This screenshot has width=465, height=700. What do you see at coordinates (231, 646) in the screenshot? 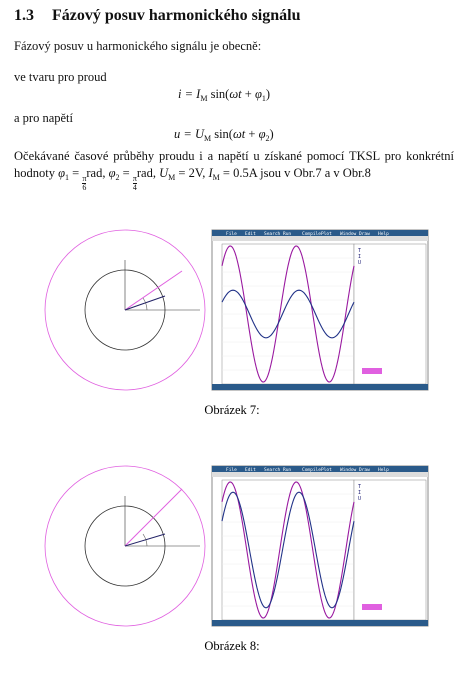
I see `caption: Obrázek 8:` at bounding box center [231, 646].